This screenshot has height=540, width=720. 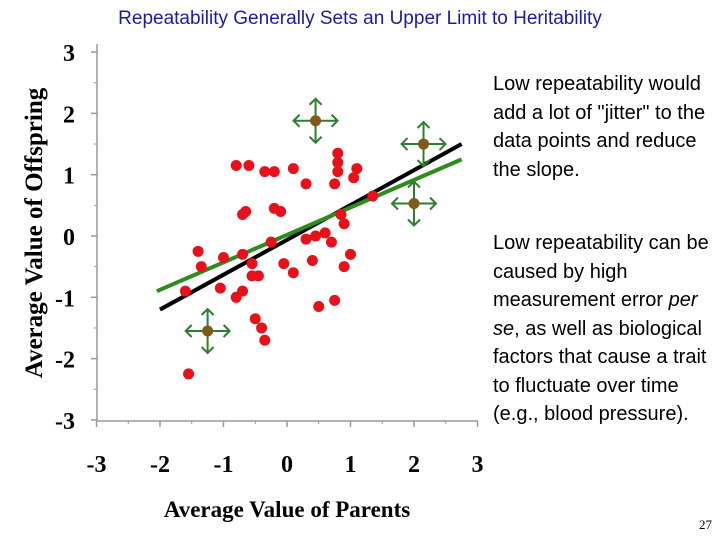 I want to click on regression-lines, so click(x=309, y=227).